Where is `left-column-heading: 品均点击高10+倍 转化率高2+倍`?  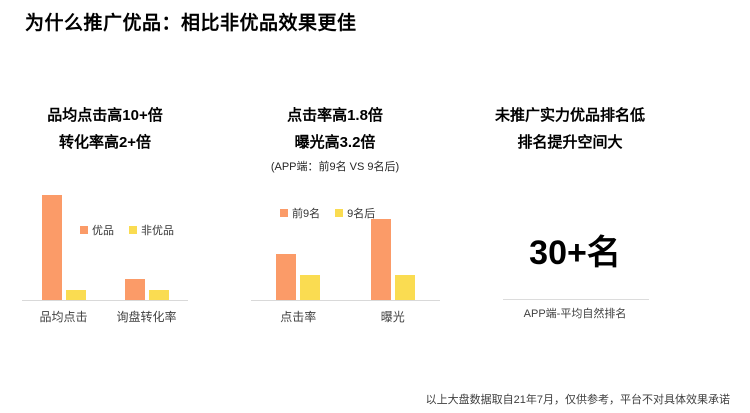 left-column-heading: 品均点击高10+倍 转化率高2+倍 is located at coordinates (105, 129).